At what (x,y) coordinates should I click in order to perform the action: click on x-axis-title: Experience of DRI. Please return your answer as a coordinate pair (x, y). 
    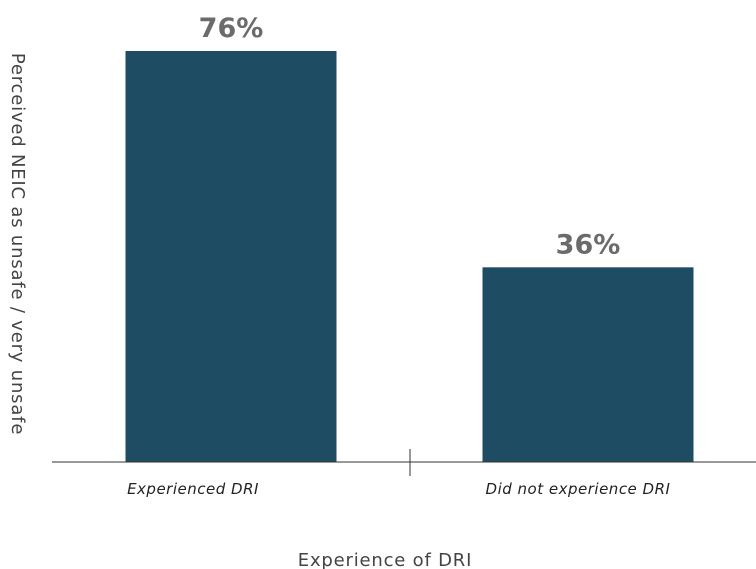
    Looking at the image, I should click on (385, 559).